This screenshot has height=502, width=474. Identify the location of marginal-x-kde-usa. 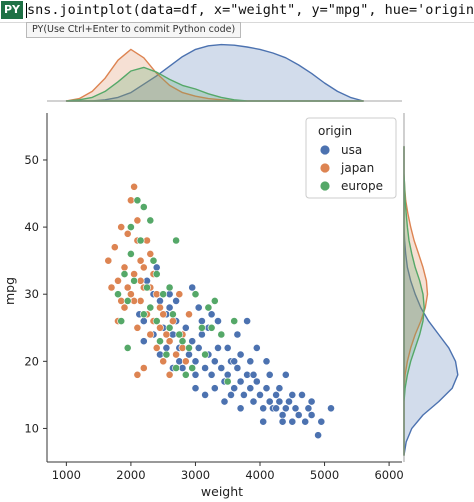
(214, 72).